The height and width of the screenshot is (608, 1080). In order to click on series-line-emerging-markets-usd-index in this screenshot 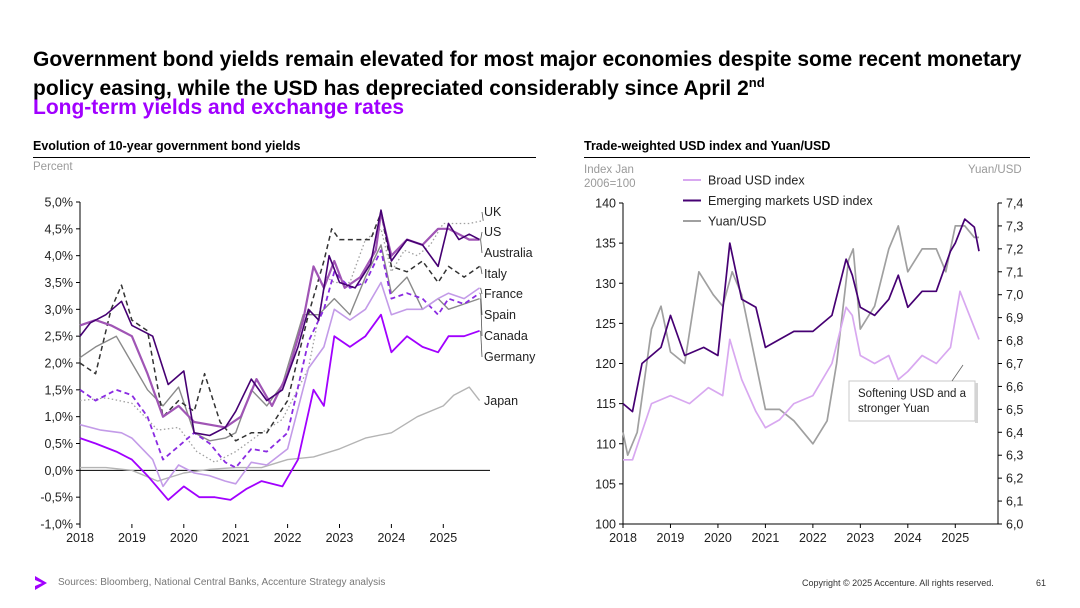, I will do `click(801, 315)`.